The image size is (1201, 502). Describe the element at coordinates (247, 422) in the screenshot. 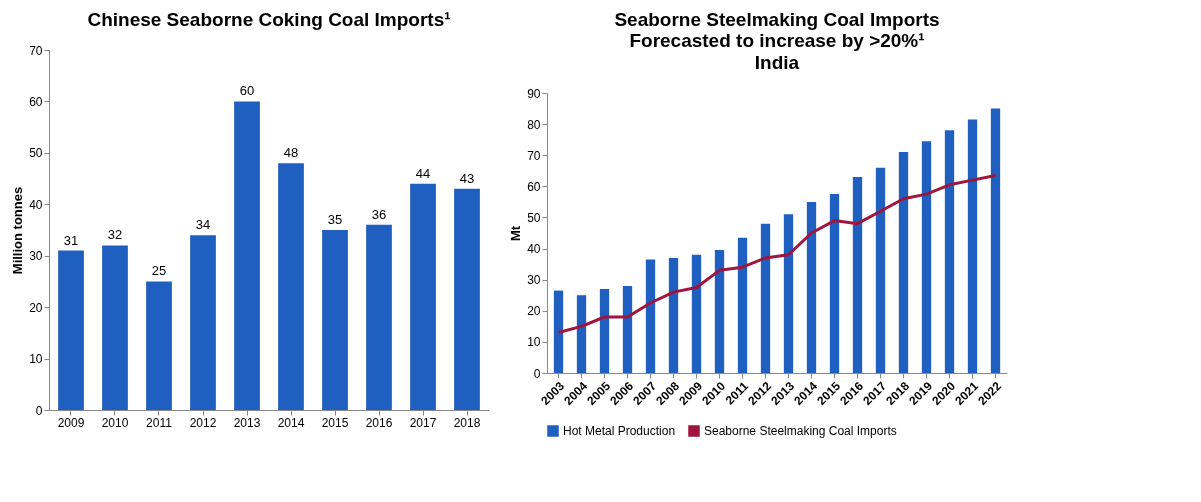

I see `x-tick-label: 2013` at that location.